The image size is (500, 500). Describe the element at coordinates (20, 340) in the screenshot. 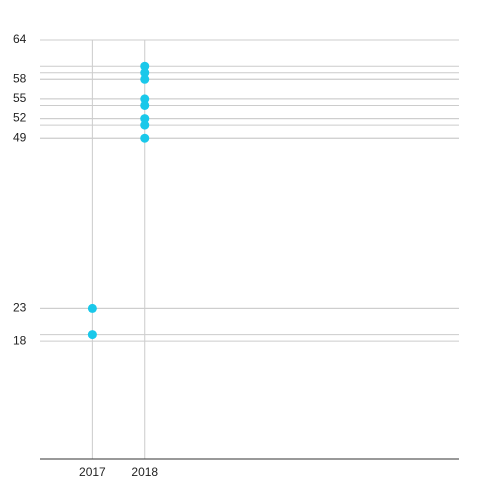

I see `y-tick-label: 18` at that location.